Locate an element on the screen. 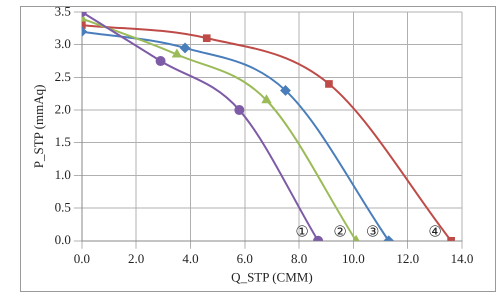 The height and width of the screenshot is (298, 500). annotation: ④ is located at coordinates (435, 231).